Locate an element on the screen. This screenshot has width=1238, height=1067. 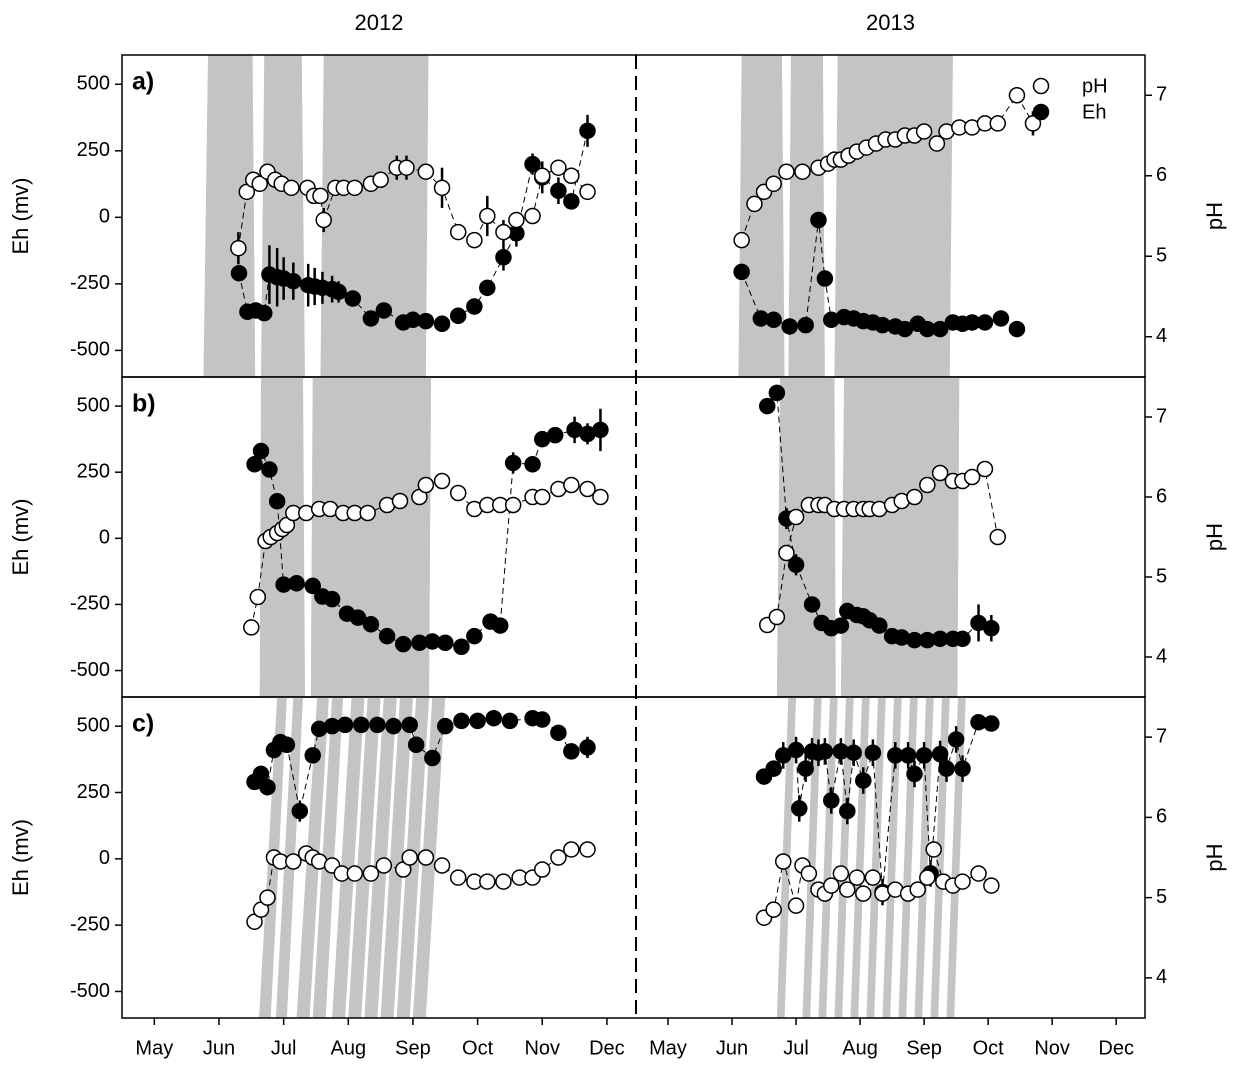
panel-b-2013 is located at coordinates (882, 537).